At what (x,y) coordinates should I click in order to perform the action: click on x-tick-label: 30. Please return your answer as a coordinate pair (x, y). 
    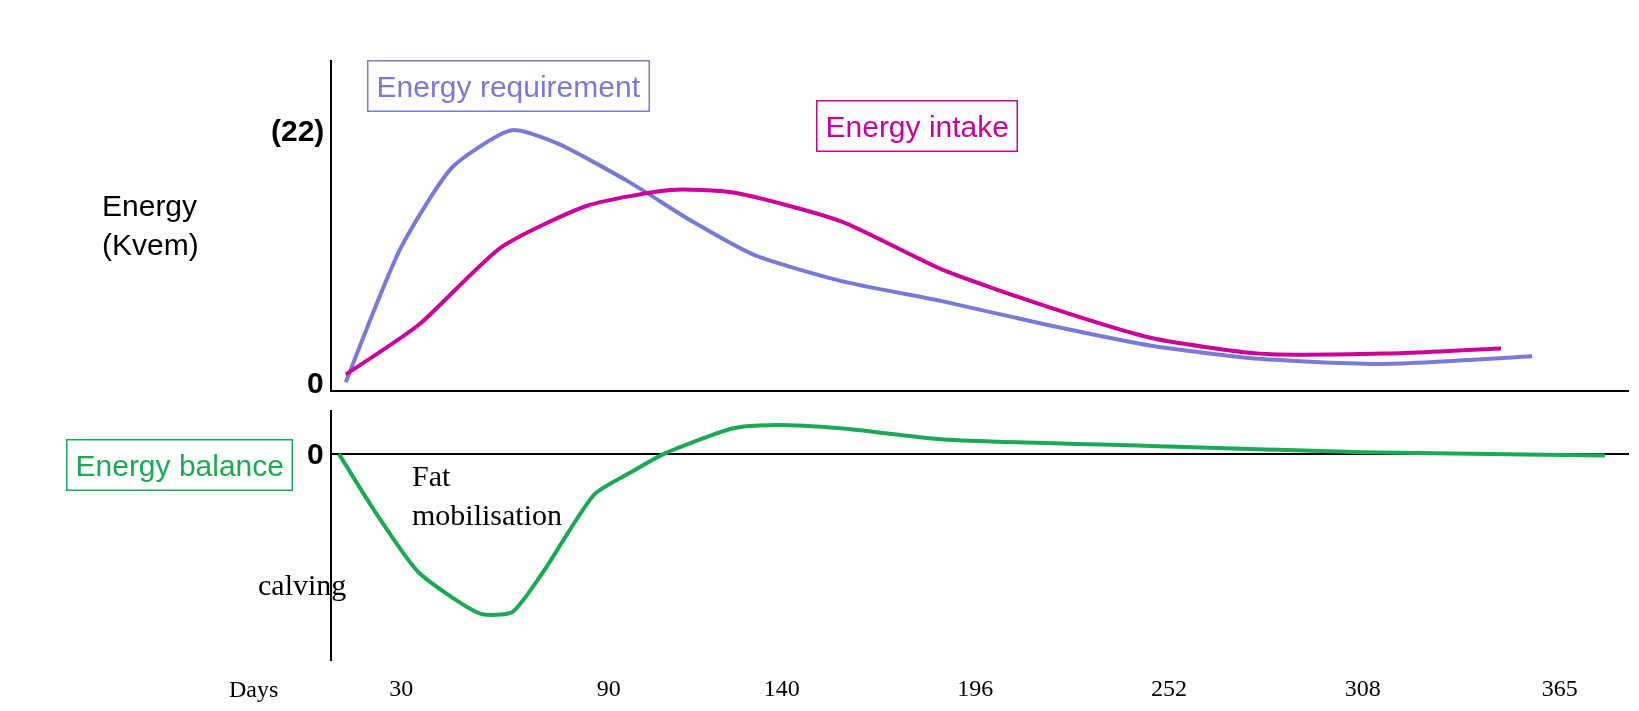
    Looking at the image, I should click on (401, 688).